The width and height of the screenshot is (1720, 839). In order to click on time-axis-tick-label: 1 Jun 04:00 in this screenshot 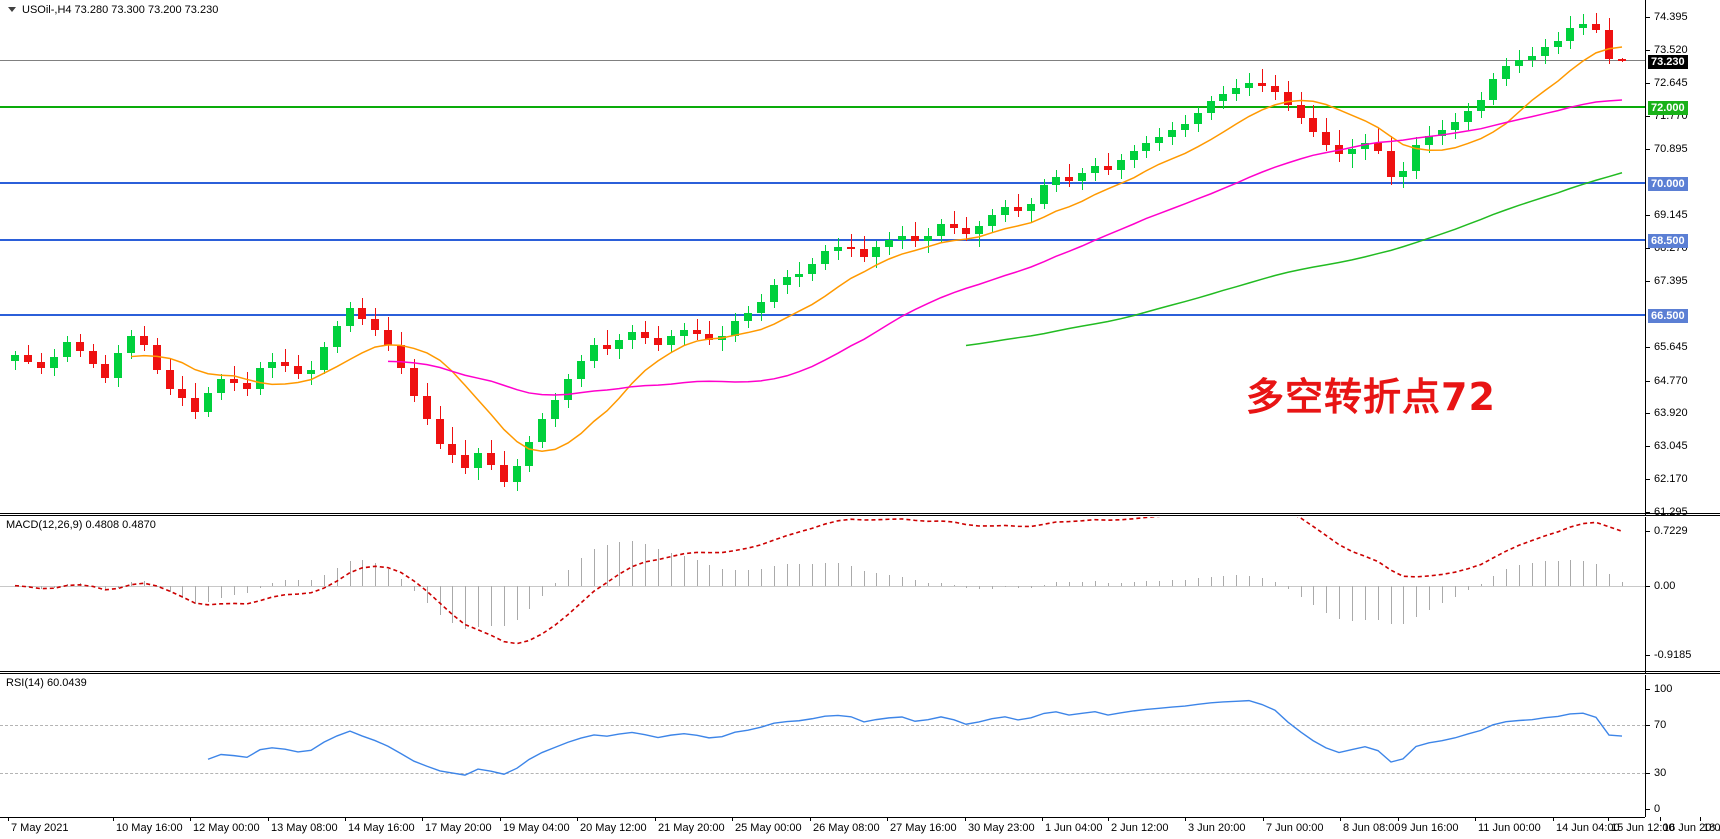, I will do `click(1074, 828)`.